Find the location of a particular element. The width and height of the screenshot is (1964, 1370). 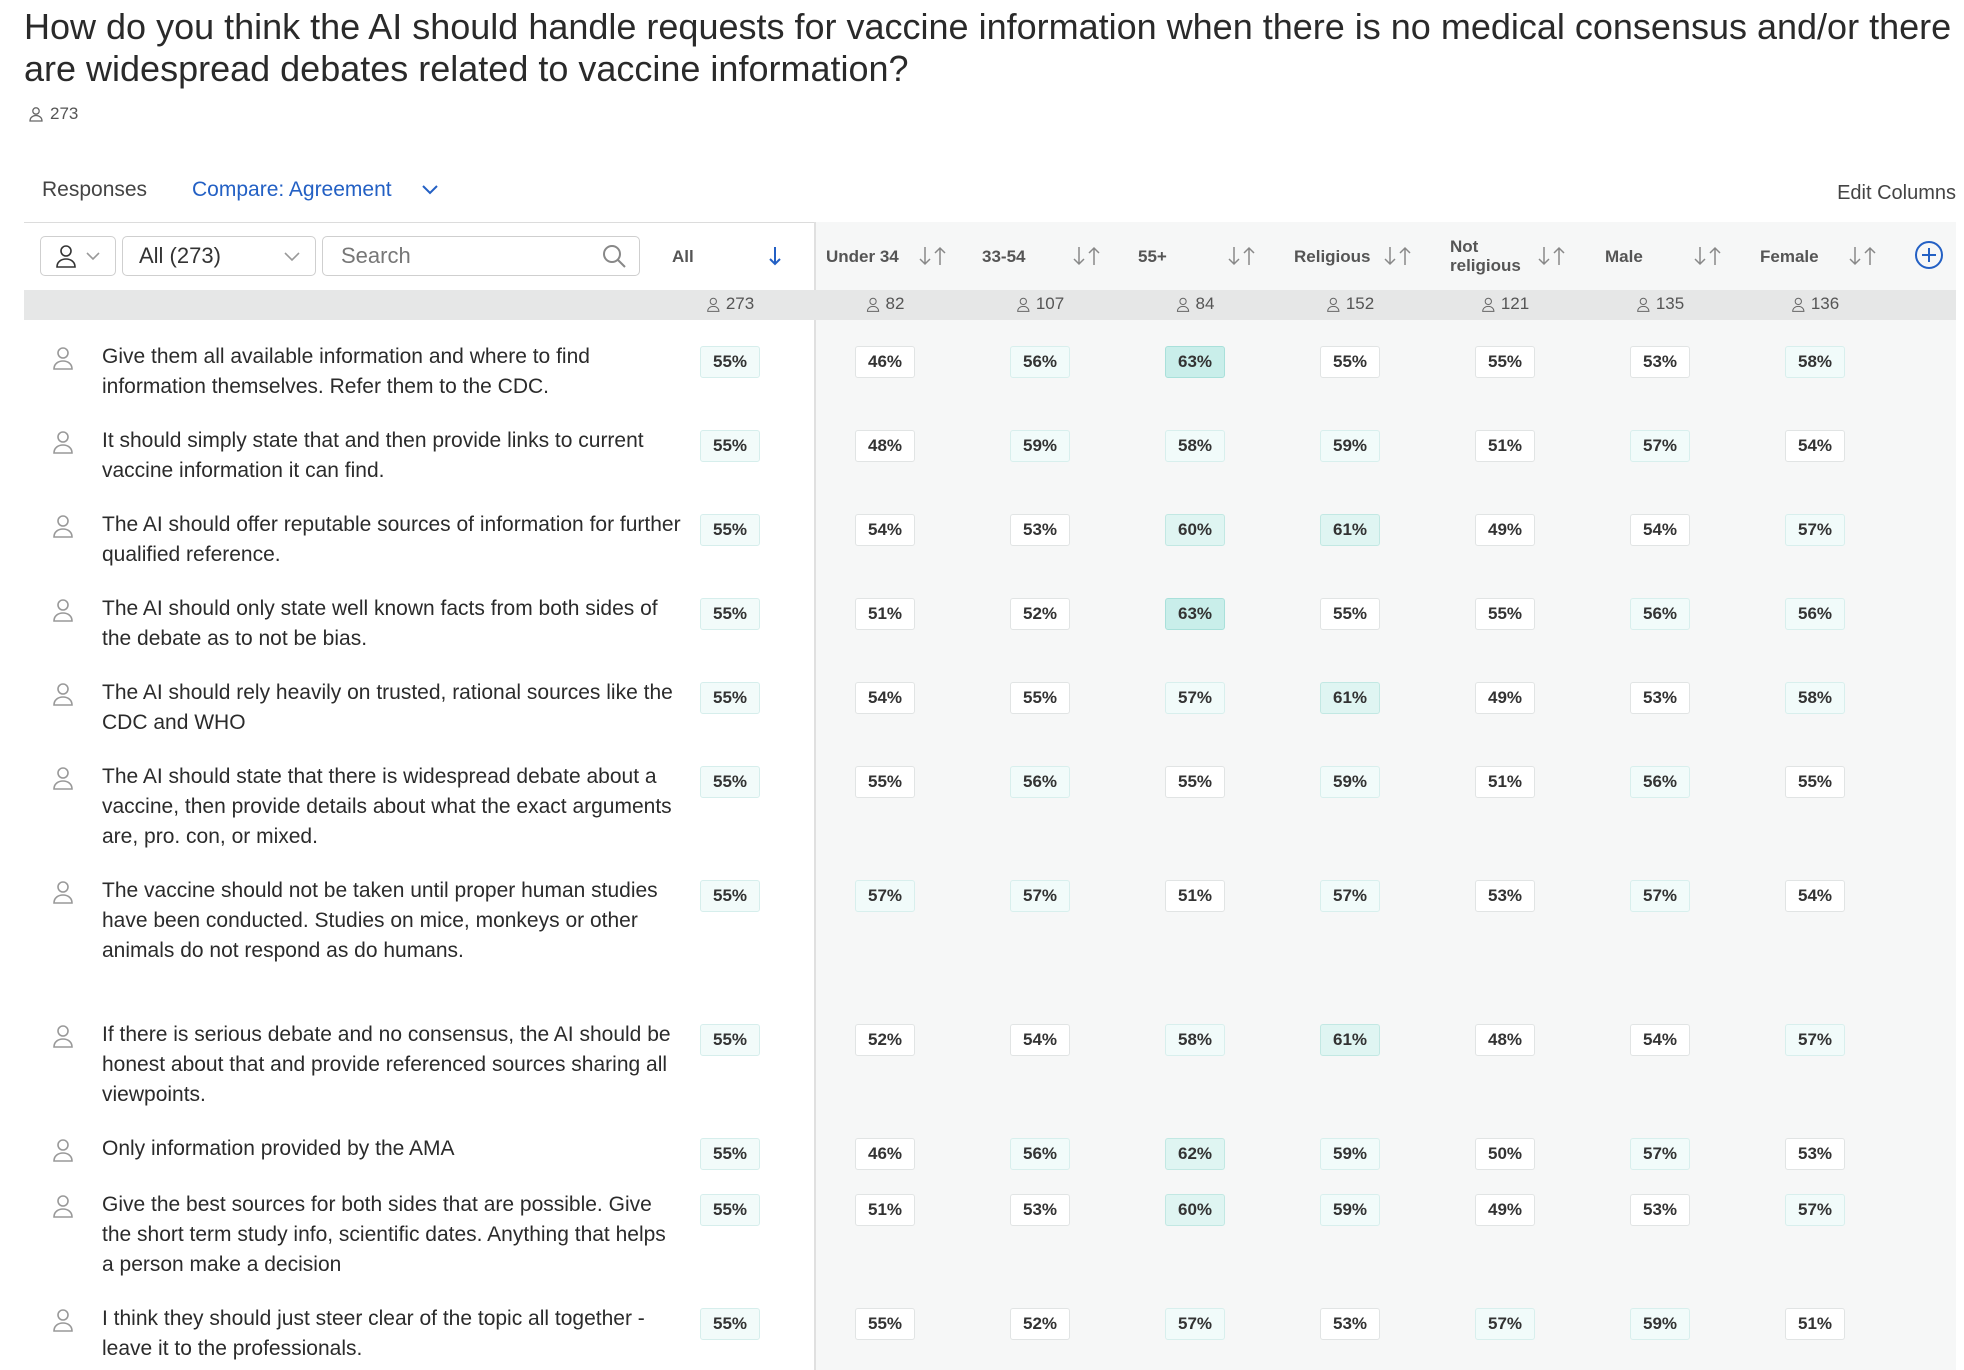

search-box is located at coordinates (481, 256).